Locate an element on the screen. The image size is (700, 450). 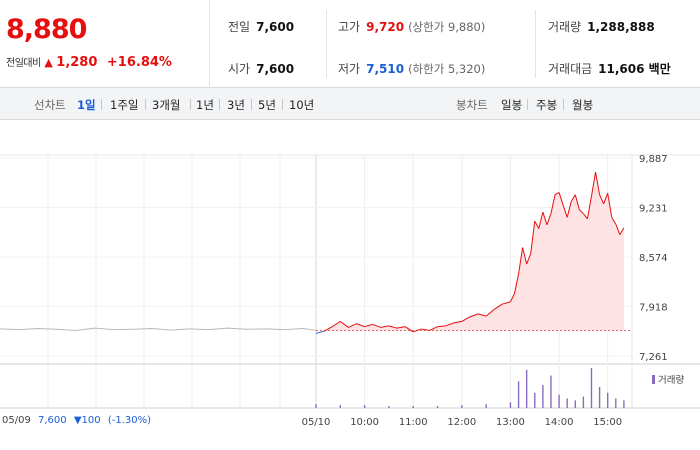
y-tick-label: 7,261 is located at coordinates (653, 357).